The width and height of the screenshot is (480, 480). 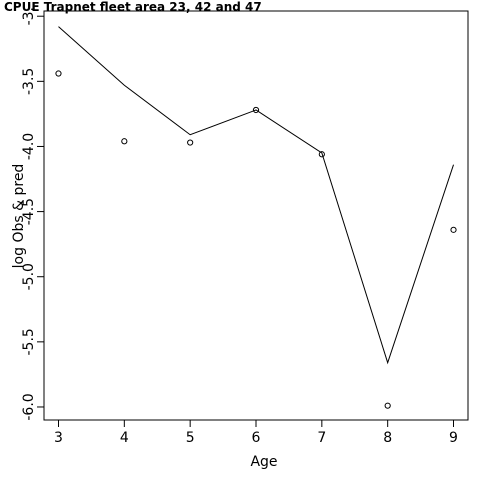 I want to click on x-tick-label: 3, so click(x=58, y=438).